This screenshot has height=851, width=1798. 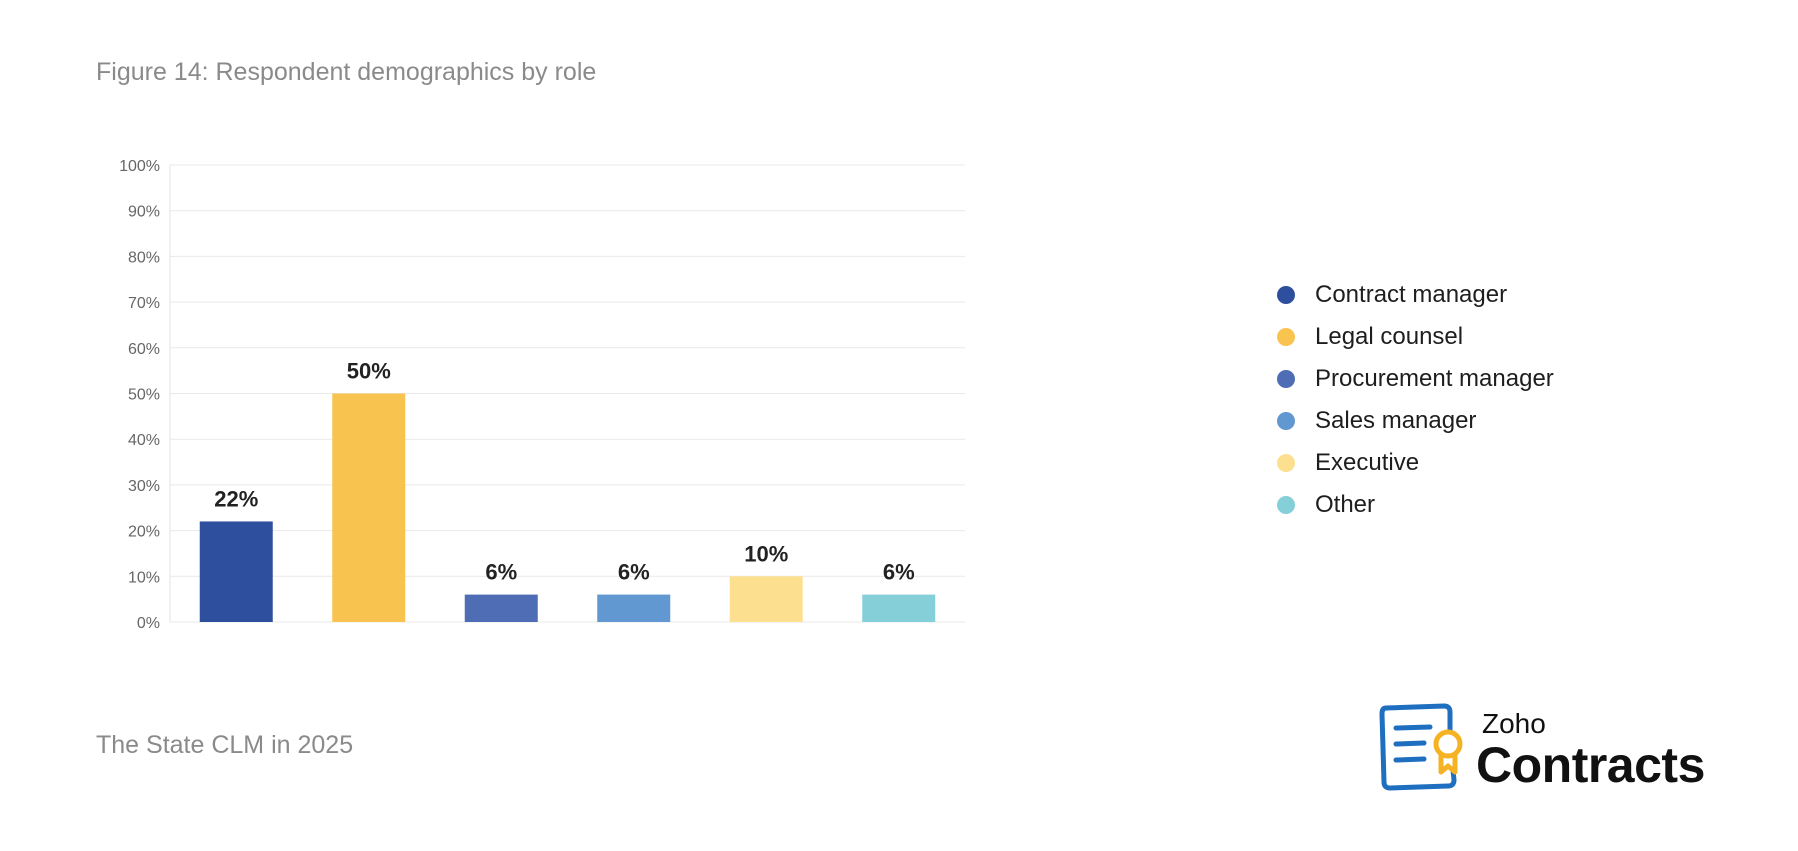 I want to click on legend-item: Other, so click(x=1415, y=505).